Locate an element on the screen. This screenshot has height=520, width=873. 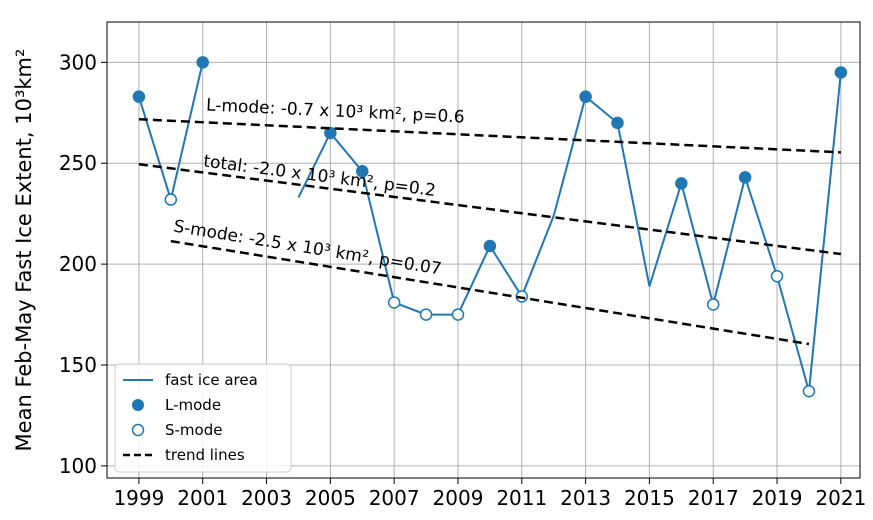
legend-box is located at coordinates (203, 418).